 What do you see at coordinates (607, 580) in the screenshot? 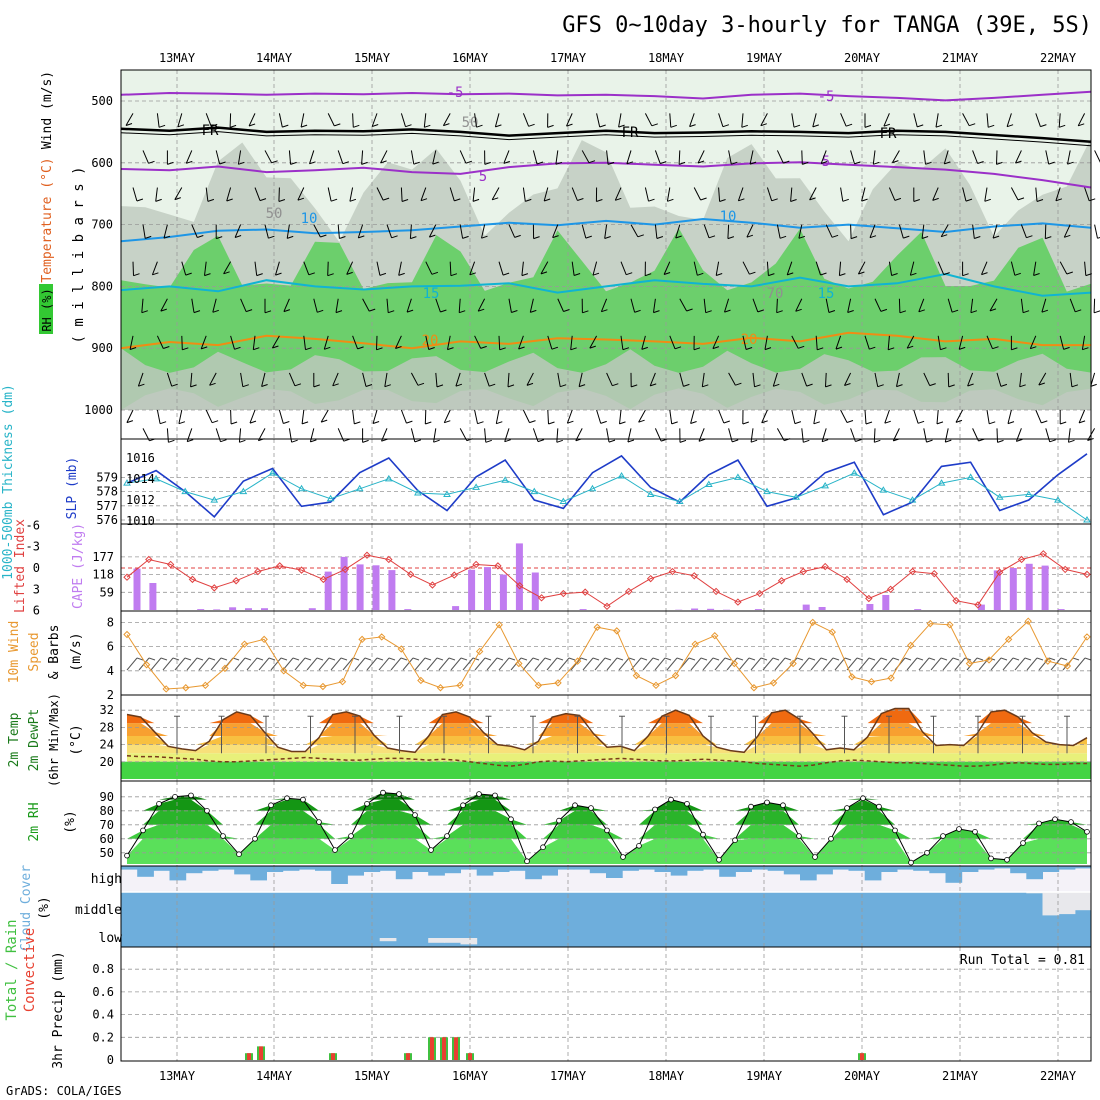
I see `lifted-line` at bounding box center [607, 580].